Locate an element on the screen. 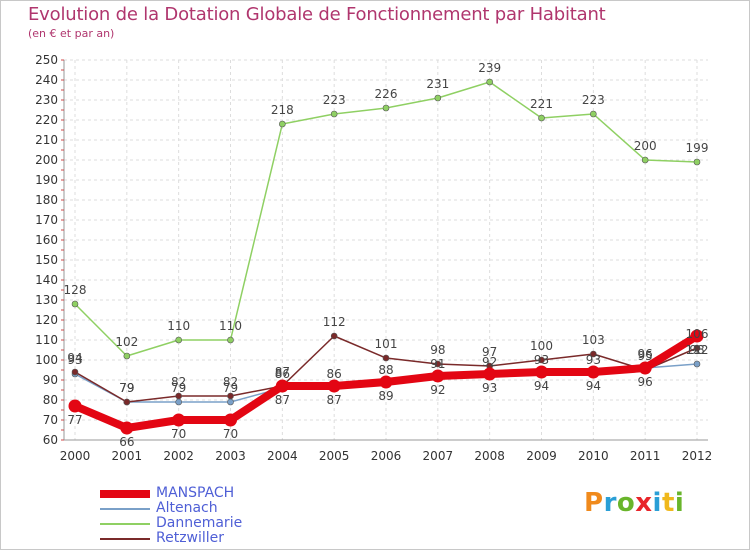  data-label-altenach: 98 is located at coordinates (696, 350).